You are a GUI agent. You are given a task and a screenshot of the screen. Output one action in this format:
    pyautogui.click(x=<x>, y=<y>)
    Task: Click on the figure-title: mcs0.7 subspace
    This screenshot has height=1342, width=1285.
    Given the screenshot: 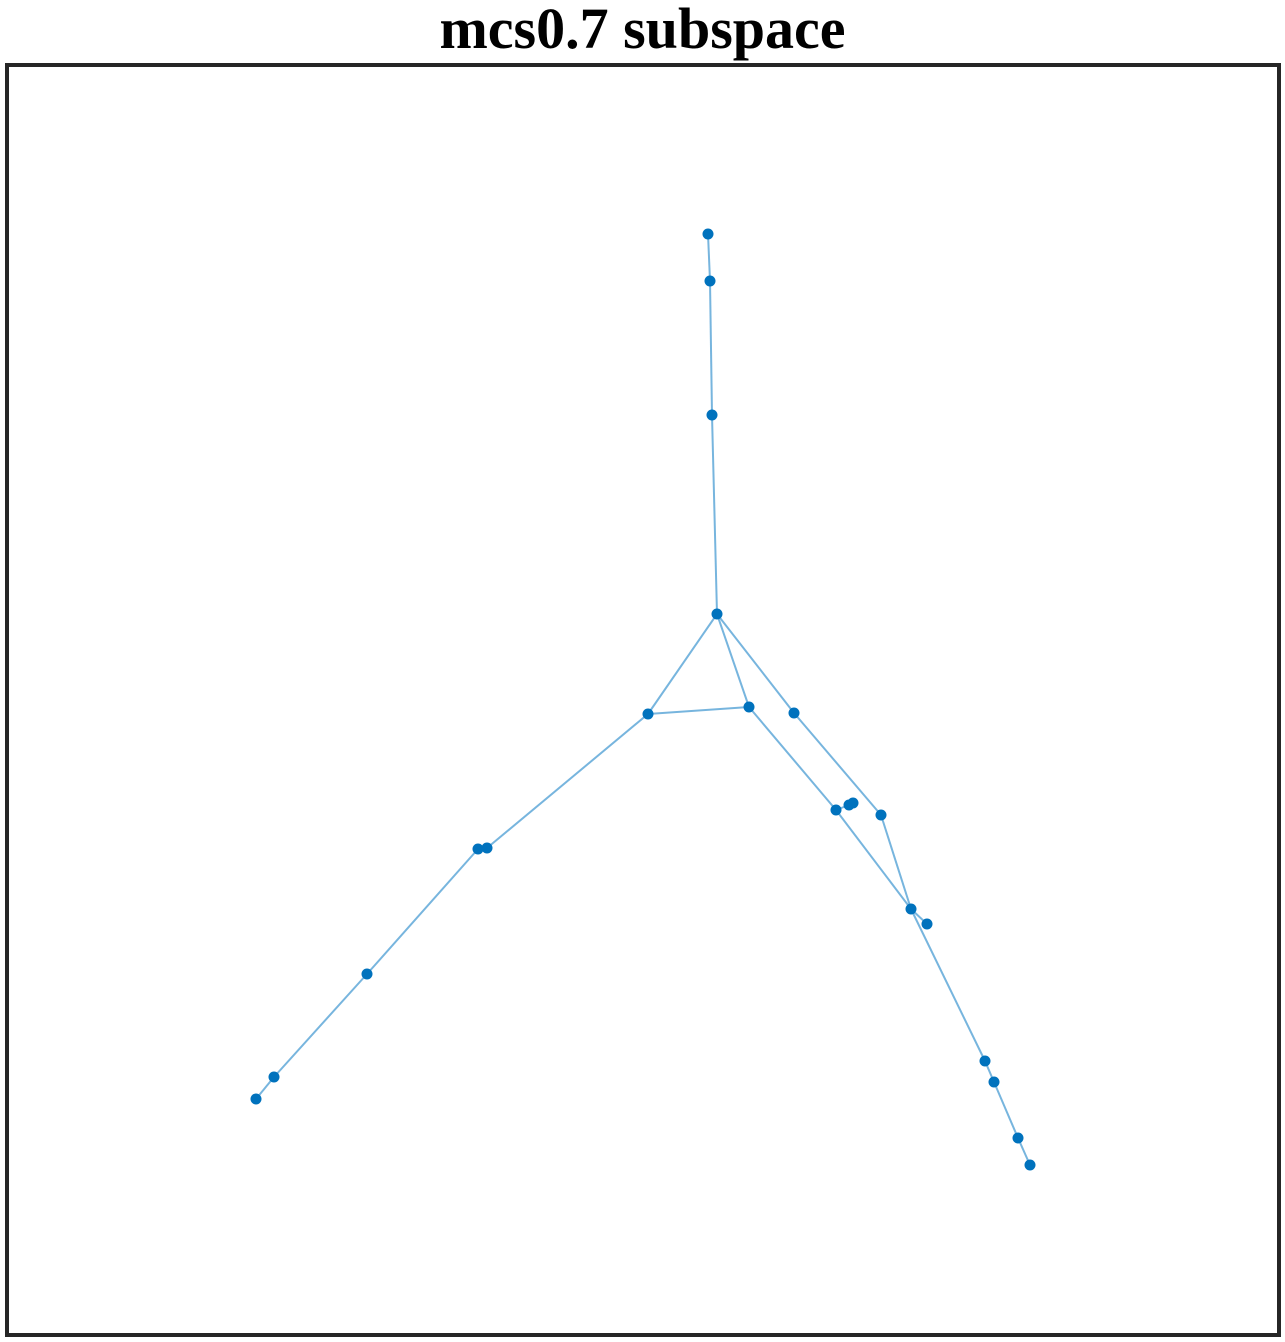 What is the action you would take?
    pyautogui.click(x=642, y=30)
    